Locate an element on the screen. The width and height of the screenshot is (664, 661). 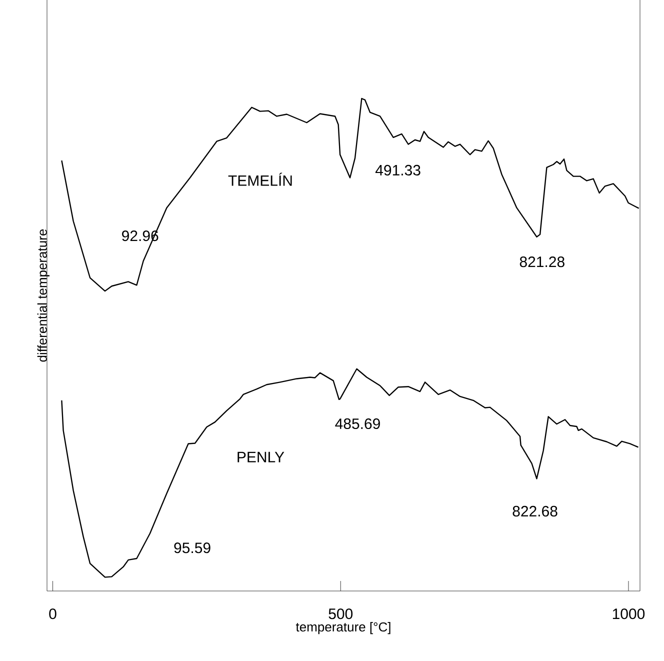
annotation: 485.69 is located at coordinates (357, 424).